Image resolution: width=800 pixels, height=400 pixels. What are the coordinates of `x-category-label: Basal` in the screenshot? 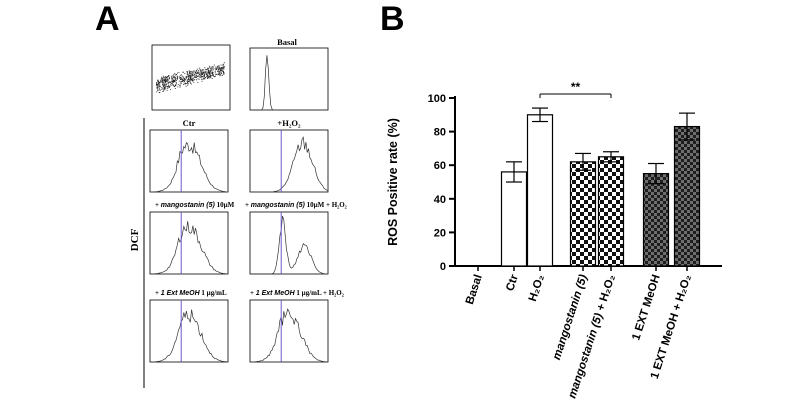 It's located at (474, 289).